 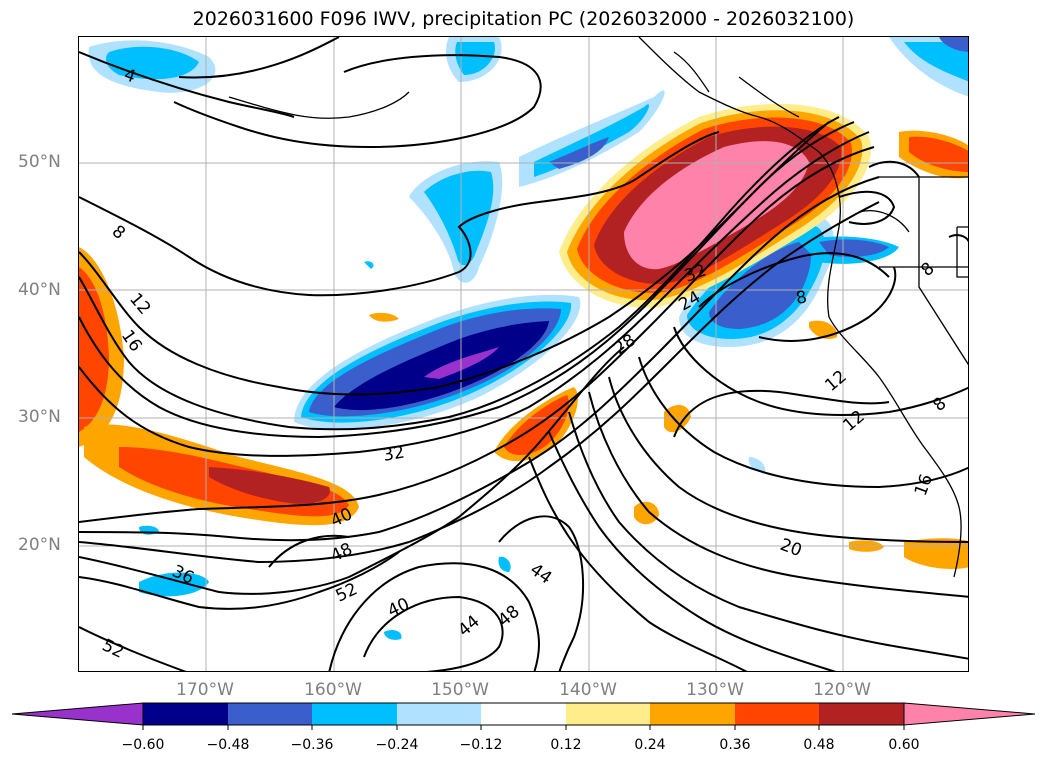 What do you see at coordinates (566, 745) in the screenshot?
I see `colorbar-tick-label: 0.12` at bounding box center [566, 745].